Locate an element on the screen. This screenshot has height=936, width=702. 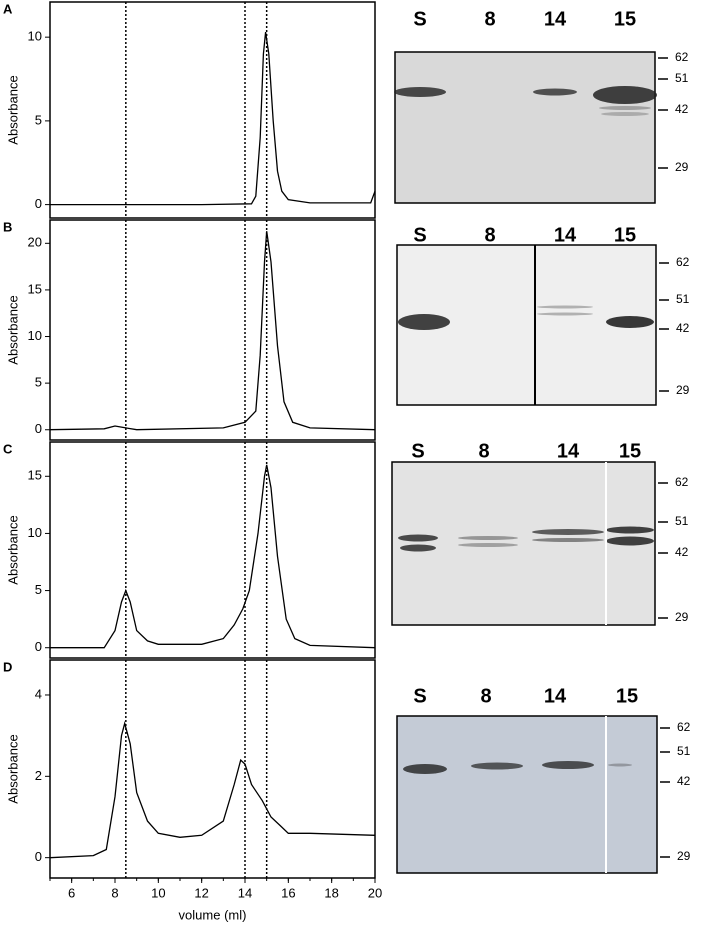
y-tick-label: 2 is located at coordinates (38, 775).